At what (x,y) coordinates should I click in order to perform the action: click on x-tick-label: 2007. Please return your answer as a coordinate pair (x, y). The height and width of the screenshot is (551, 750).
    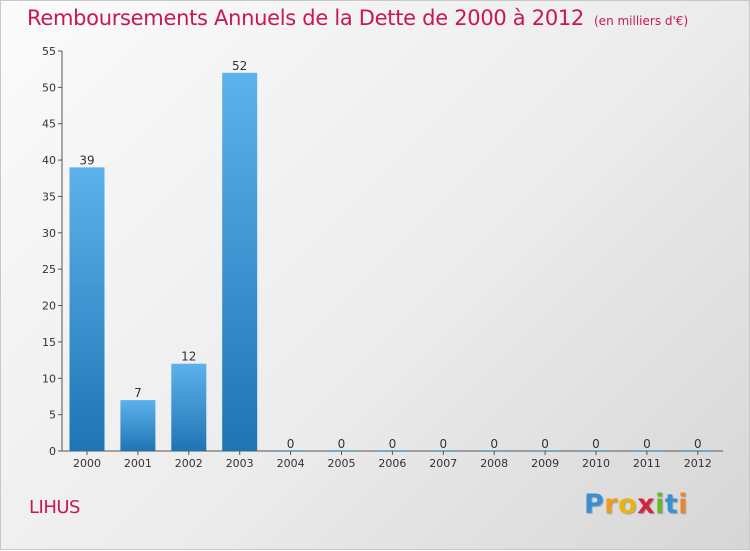
    Looking at the image, I should click on (443, 463).